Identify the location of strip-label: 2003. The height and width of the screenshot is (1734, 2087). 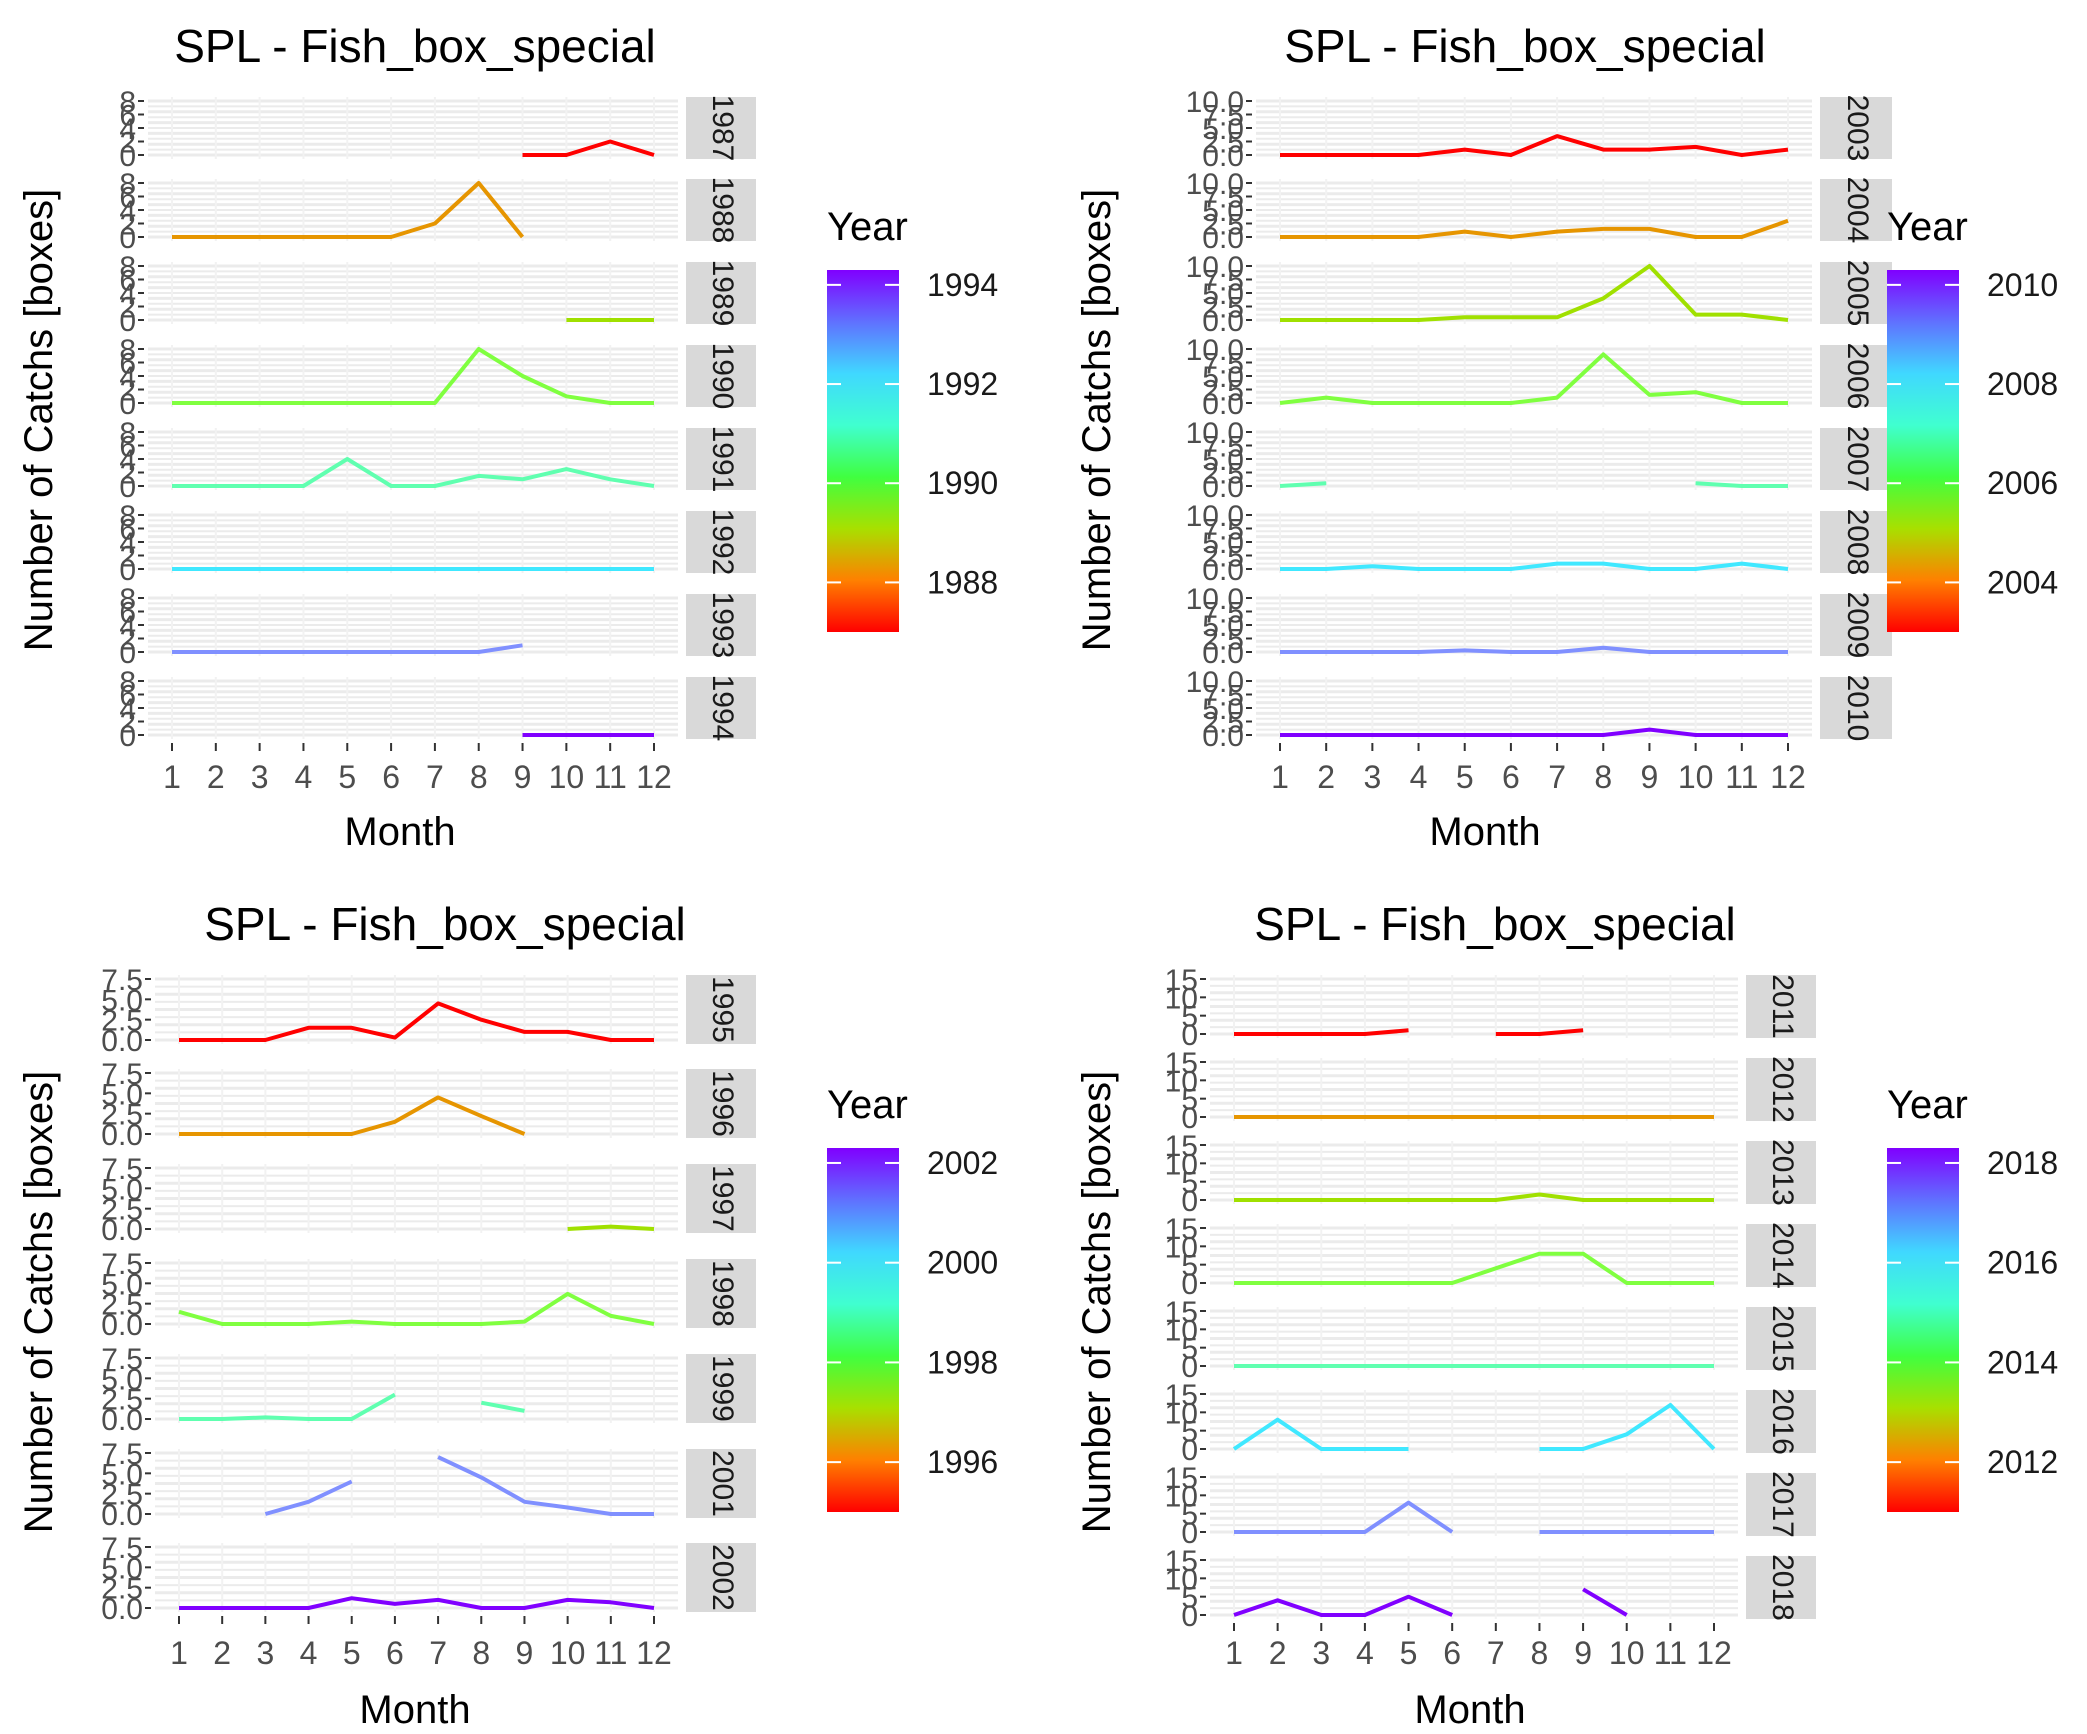
(1857, 128).